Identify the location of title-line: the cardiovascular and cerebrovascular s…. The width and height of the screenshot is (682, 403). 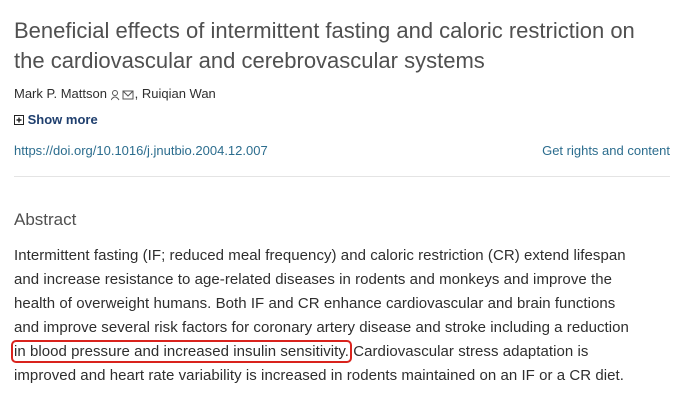
(249, 60).